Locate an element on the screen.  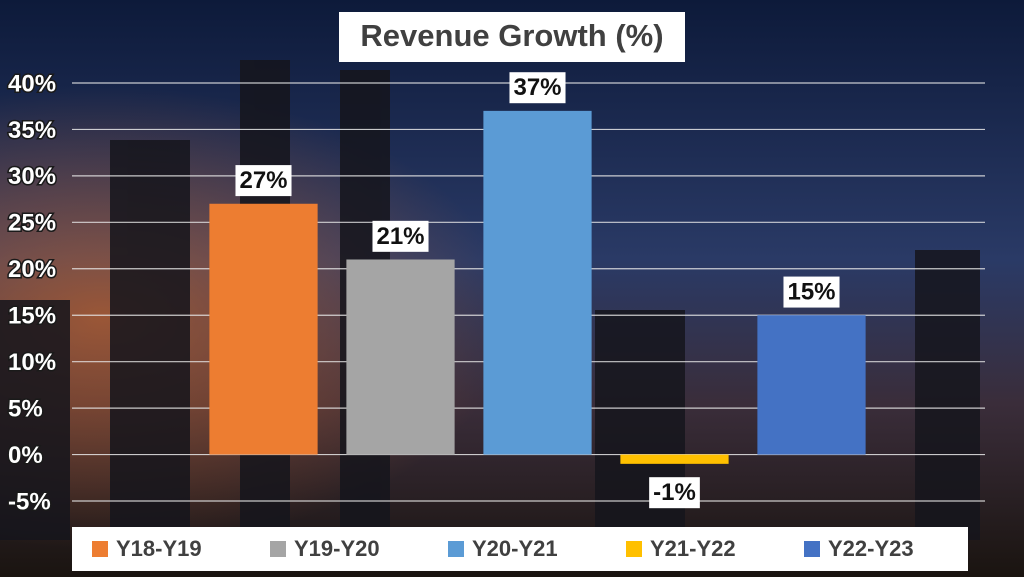
value-label: 21% is located at coordinates (400, 236).